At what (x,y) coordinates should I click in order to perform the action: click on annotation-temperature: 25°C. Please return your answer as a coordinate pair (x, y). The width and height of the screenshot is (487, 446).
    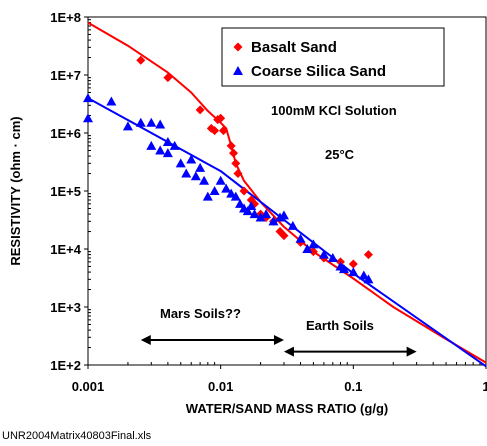
    Looking at the image, I should click on (340, 154).